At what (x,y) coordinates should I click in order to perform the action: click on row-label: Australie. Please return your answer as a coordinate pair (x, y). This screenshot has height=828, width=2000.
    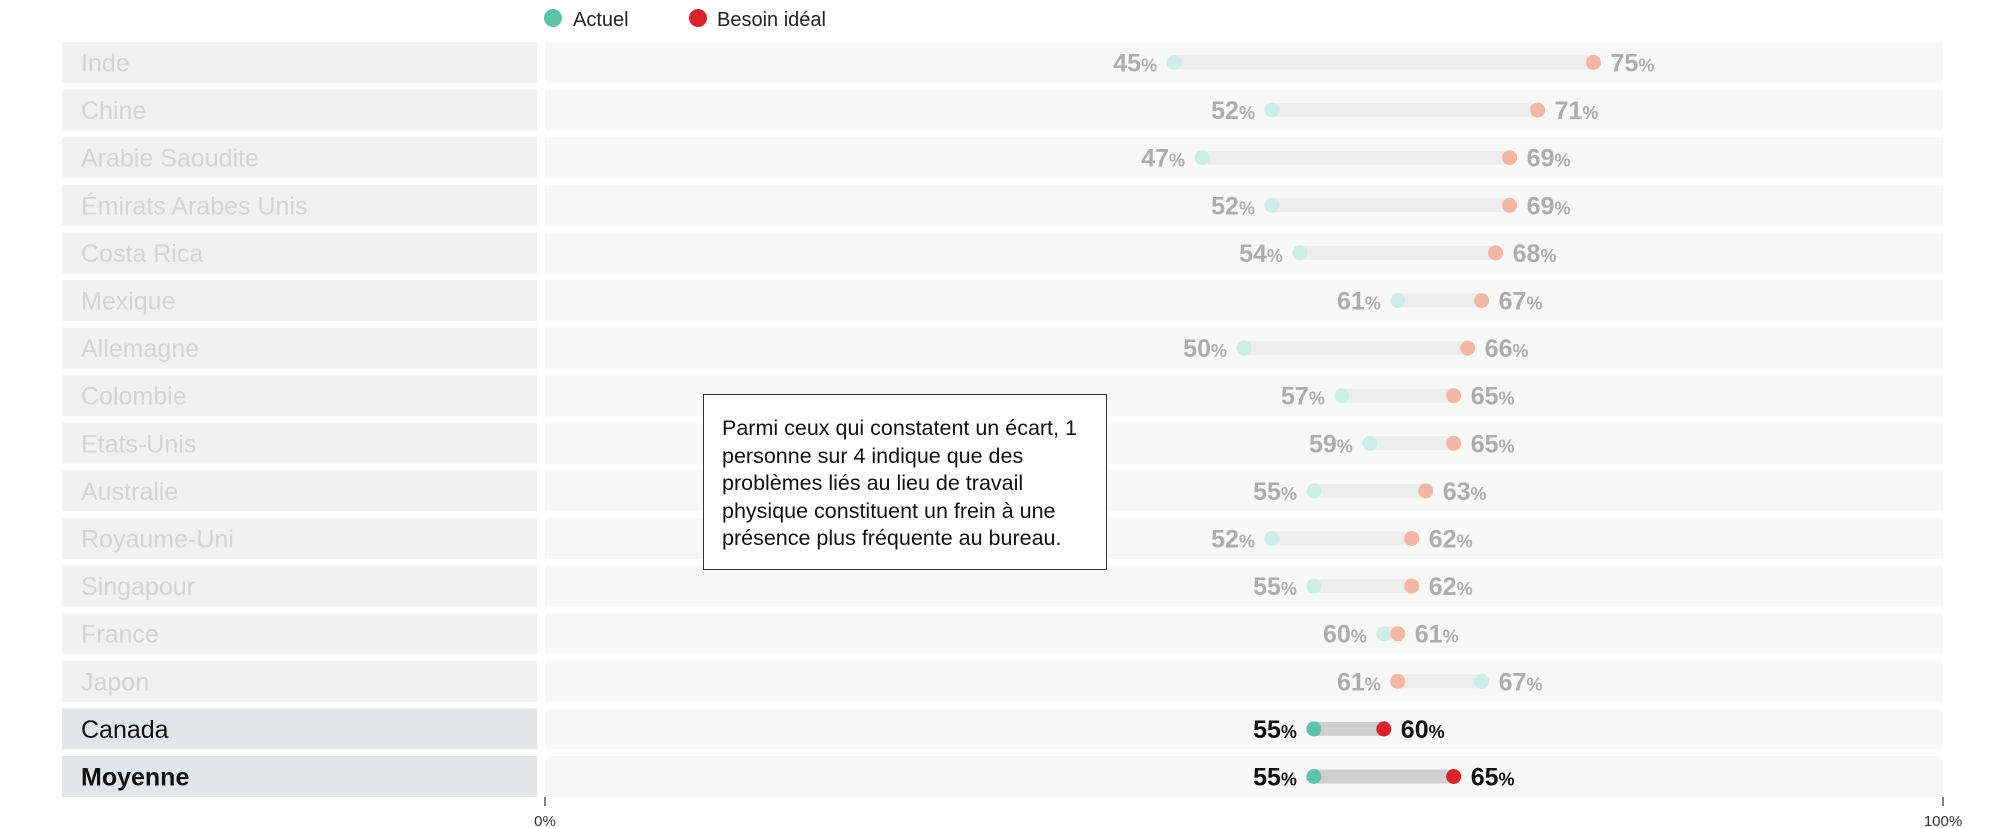
    Looking at the image, I should click on (129, 492).